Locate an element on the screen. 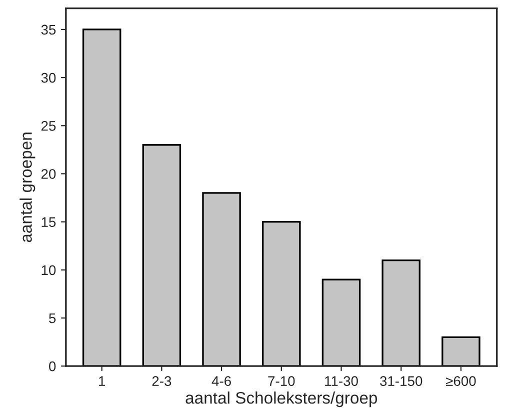 The image size is (507, 416). x-tick-label: 2-3 is located at coordinates (162, 381).